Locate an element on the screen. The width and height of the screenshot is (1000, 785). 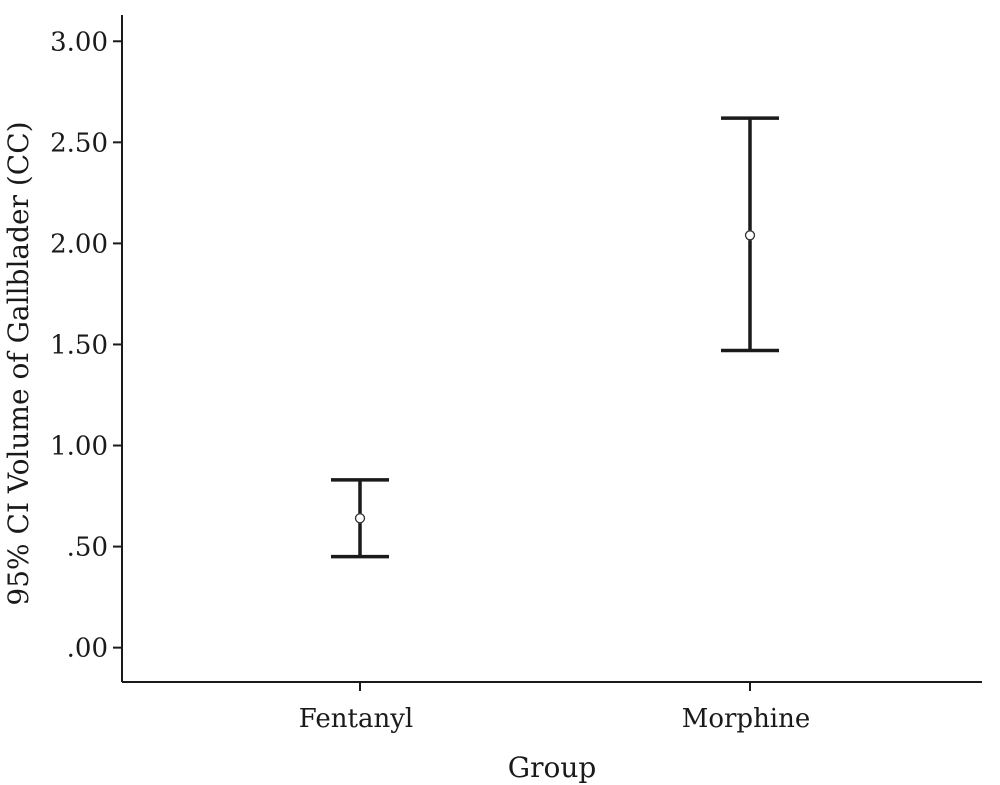
y-tick-label: 2.00 is located at coordinates (79, 244).